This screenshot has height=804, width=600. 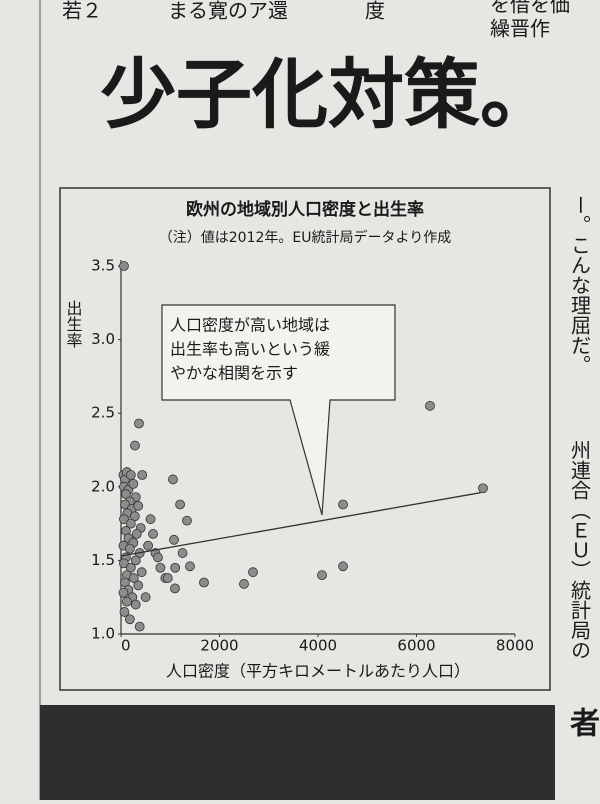 I want to click on y-axis-label: 出生率, so click(x=73, y=324).